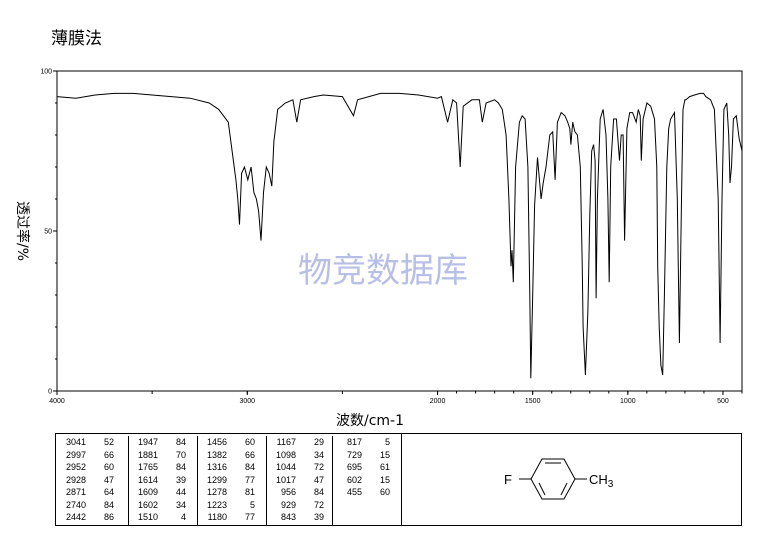 The height and width of the screenshot is (539, 765). Describe the element at coordinates (183, 517) in the screenshot. I see `transmittance-value: 4` at that location.